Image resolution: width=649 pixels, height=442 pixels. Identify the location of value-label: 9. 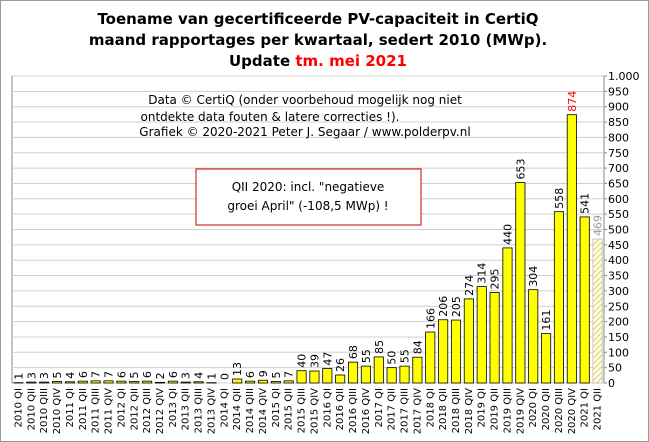
(263, 373).